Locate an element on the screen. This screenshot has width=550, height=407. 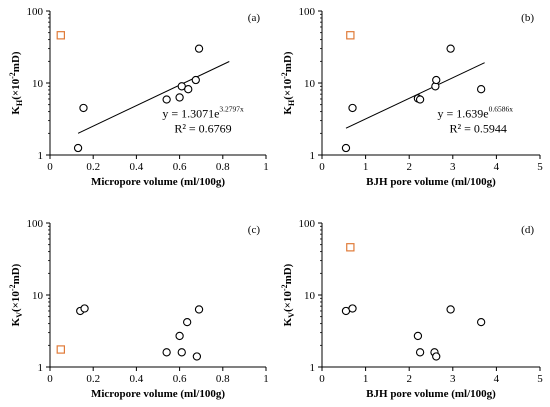
panel-label: (c) is located at coordinates (254, 230).